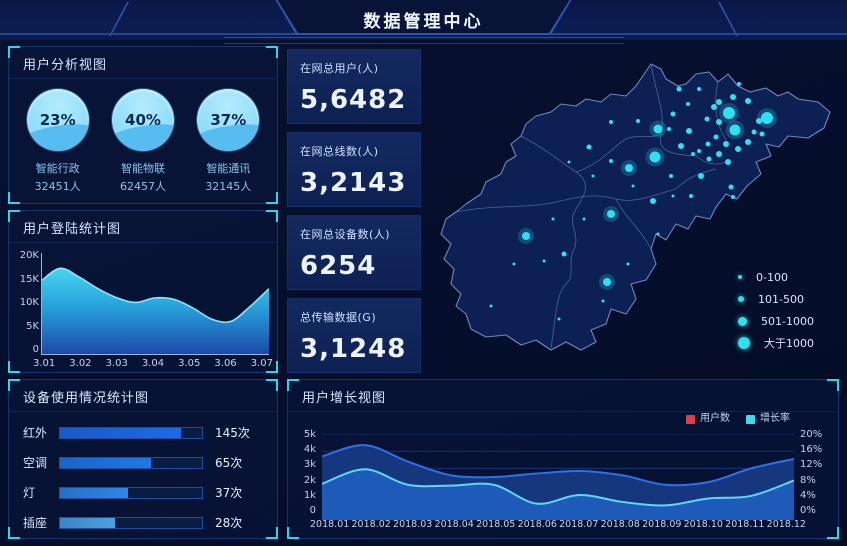 The height and width of the screenshot is (546, 847). I want to click on y-tick-label-left: 2k, so click(309, 480).